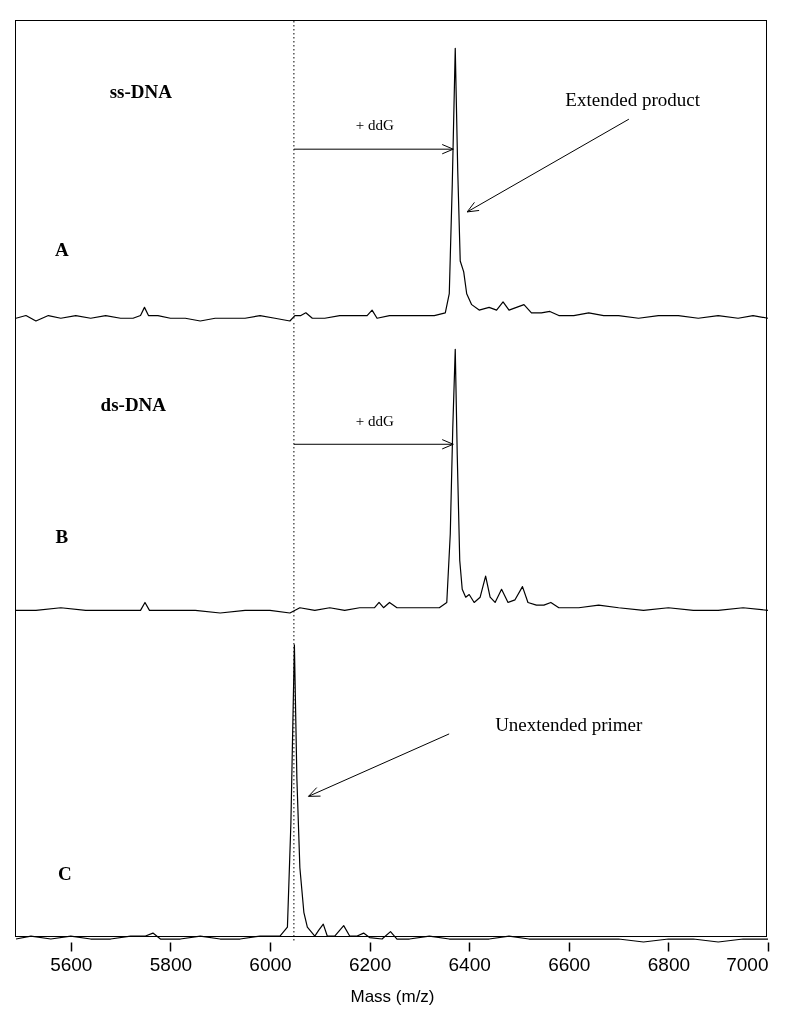 The height and width of the screenshot is (1025, 811). Describe the element at coordinates (370, 964) in the screenshot. I see `x-tick-label: 6200` at that location.